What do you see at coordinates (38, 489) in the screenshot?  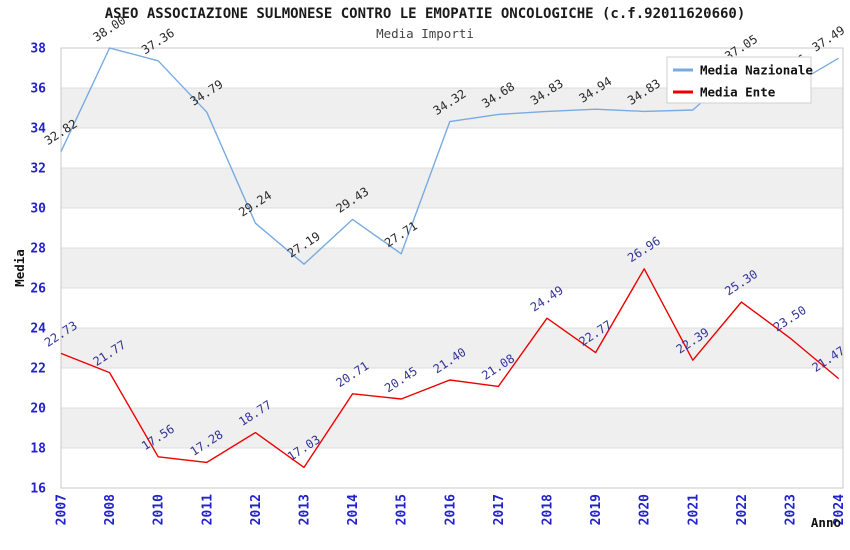 I see `y-tick-label: 16` at bounding box center [38, 489].